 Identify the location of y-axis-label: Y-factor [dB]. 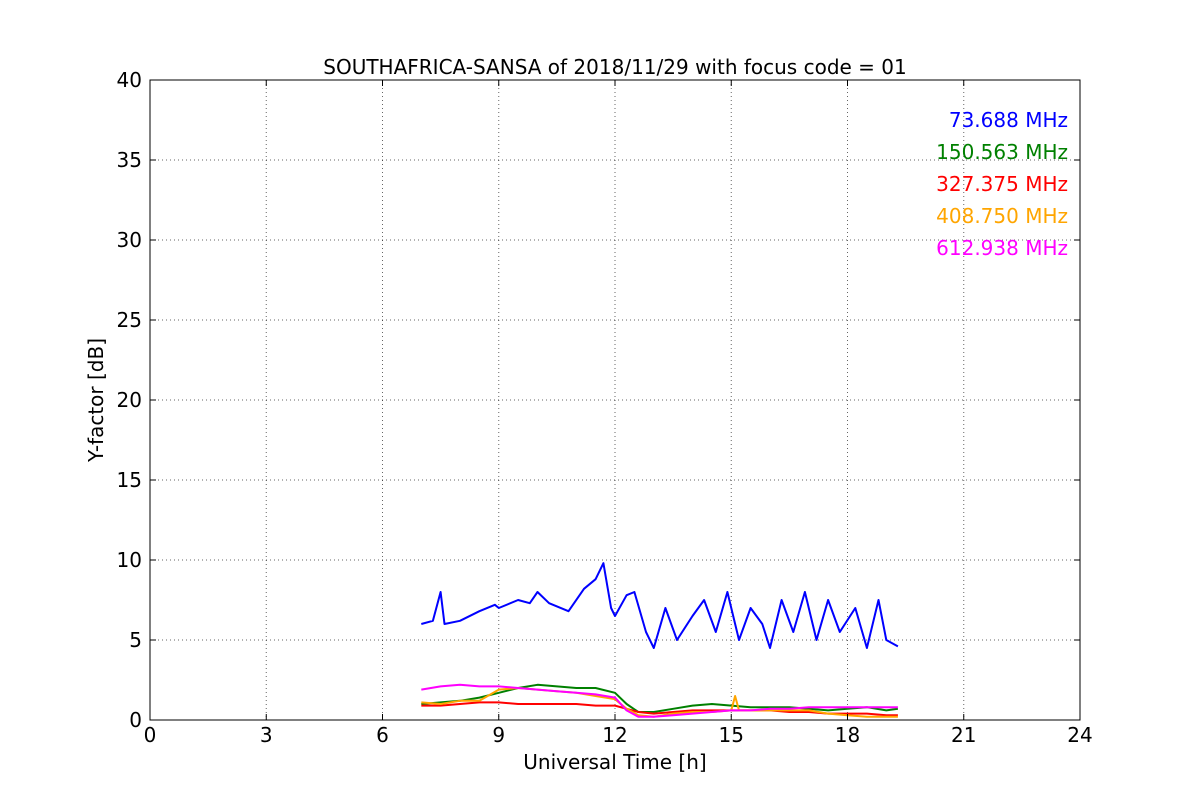
(96, 400).